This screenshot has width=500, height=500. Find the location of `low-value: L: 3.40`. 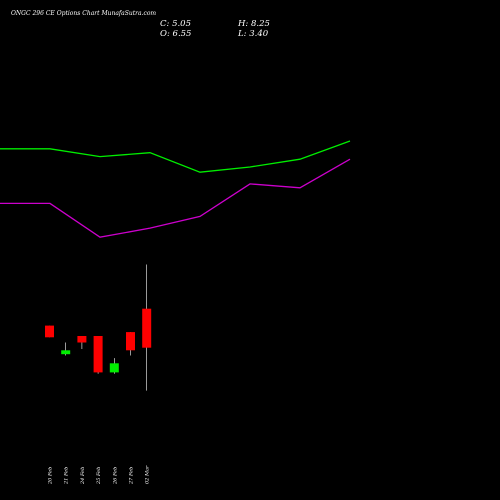

low-value: L: 3.40 is located at coordinates (253, 34).